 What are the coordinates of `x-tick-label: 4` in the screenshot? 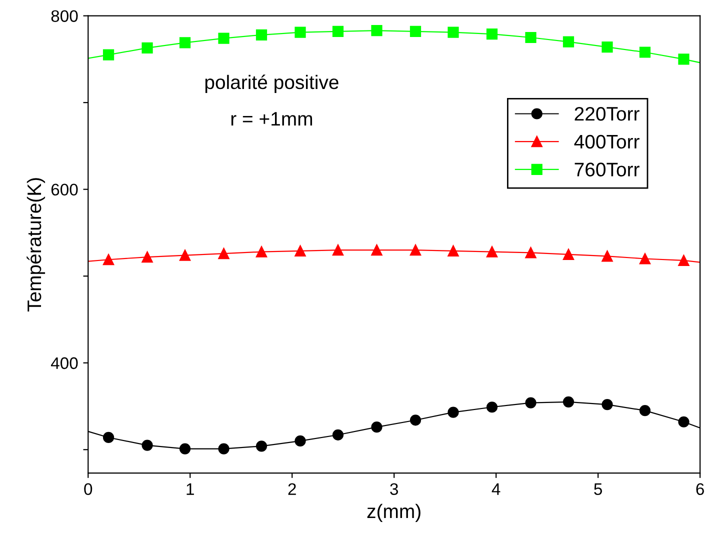 It's located at (496, 489).